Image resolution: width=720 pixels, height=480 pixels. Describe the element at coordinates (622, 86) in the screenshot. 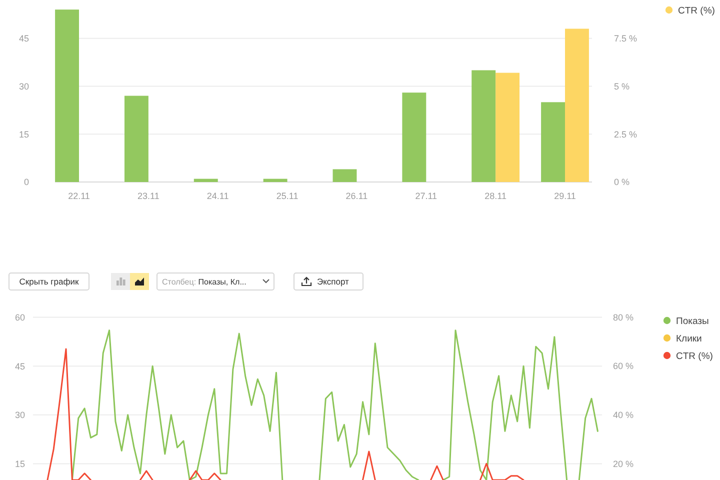

I see `y2-tick-label: 5 %` at that location.